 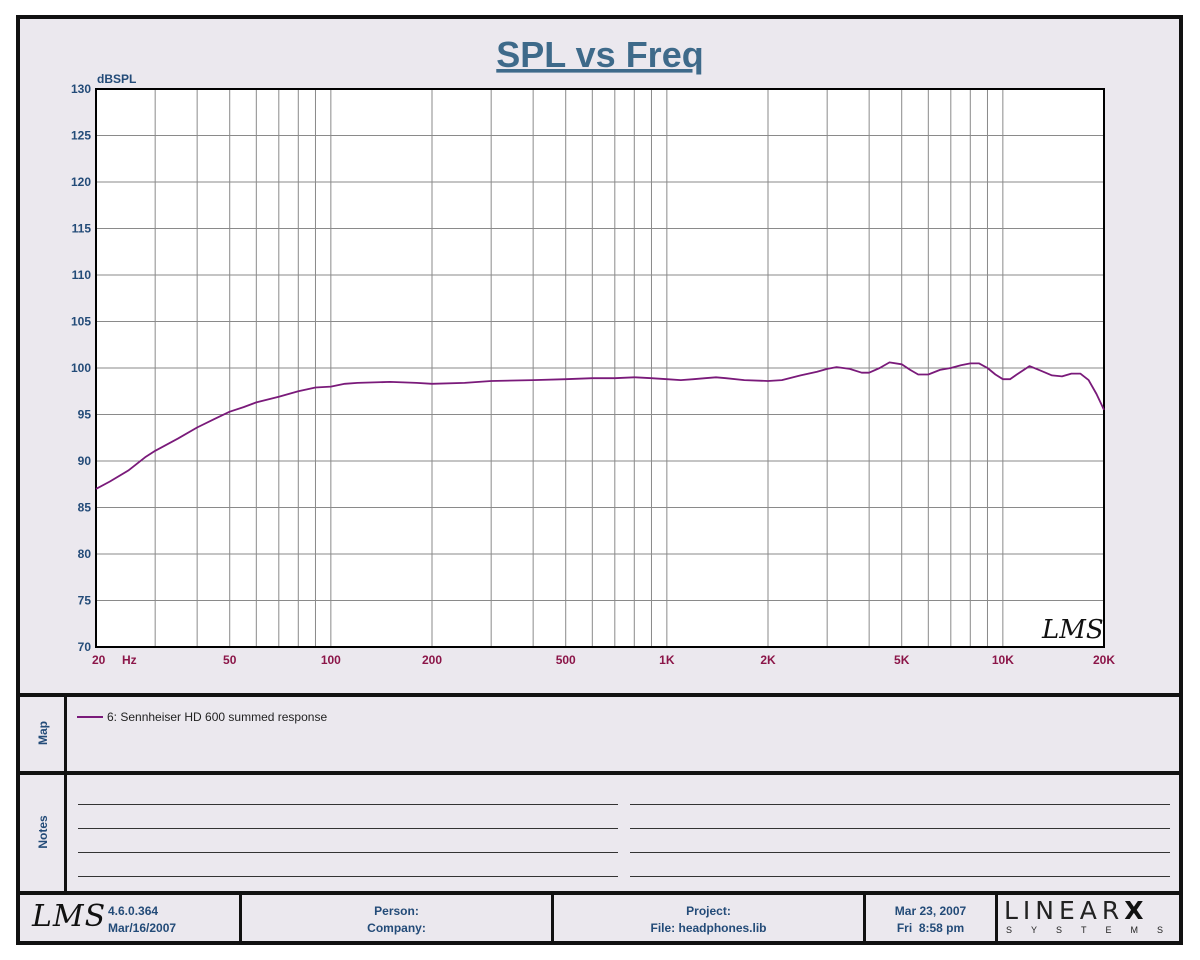 What do you see at coordinates (85, 508) in the screenshot?
I see `y-tick-label: 85` at bounding box center [85, 508].